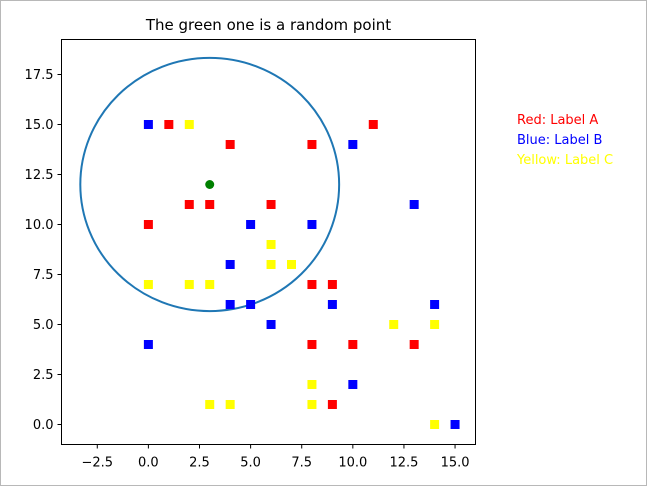  What do you see at coordinates (559, 140) in the screenshot?
I see `legend-entry: Blue: Label B` at bounding box center [559, 140].